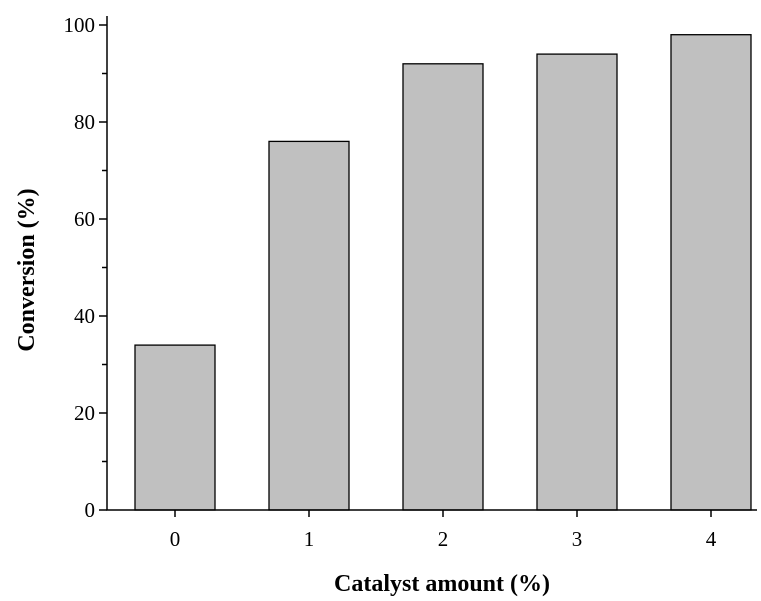  I want to click on x-tick-label: 1, so click(309, 539).